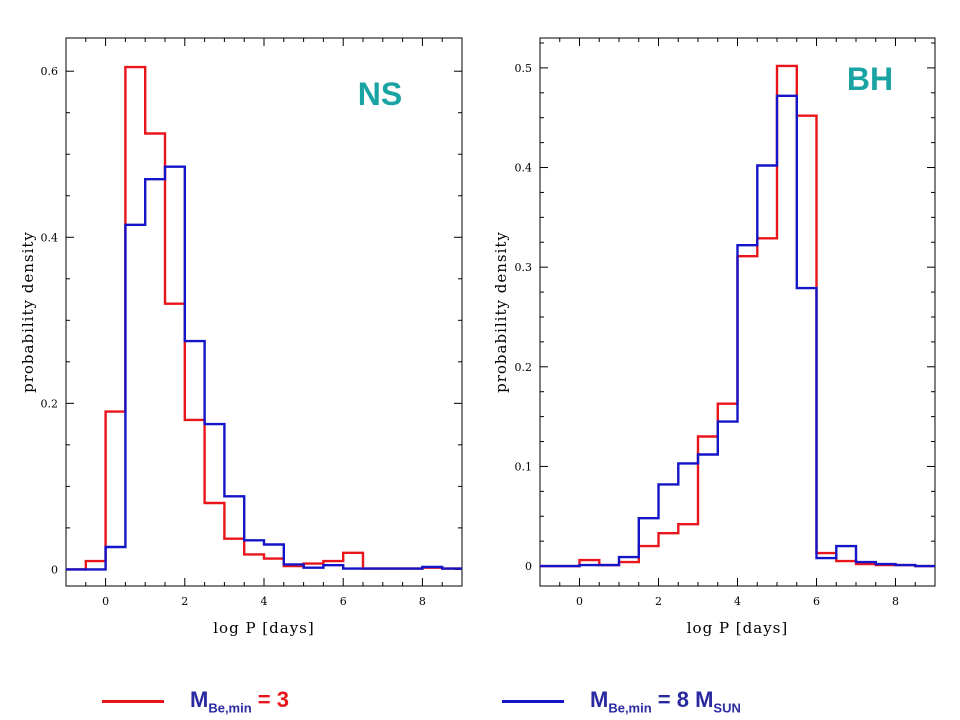  What do you see at coordinates (133, 701) in the screenshot?
I see `legend-swatch-red` at bounding box center [133, 701].